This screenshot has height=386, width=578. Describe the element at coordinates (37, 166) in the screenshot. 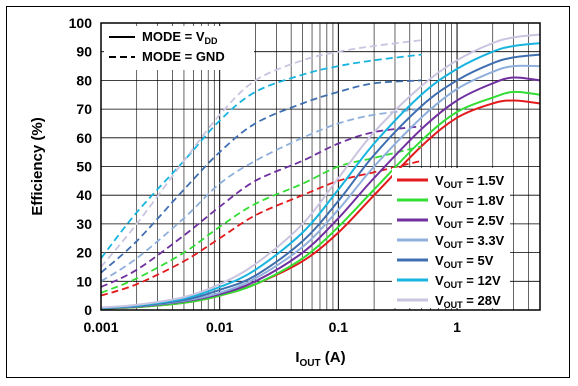

I see `y-axis-label: Efficiency (%)` at that location.